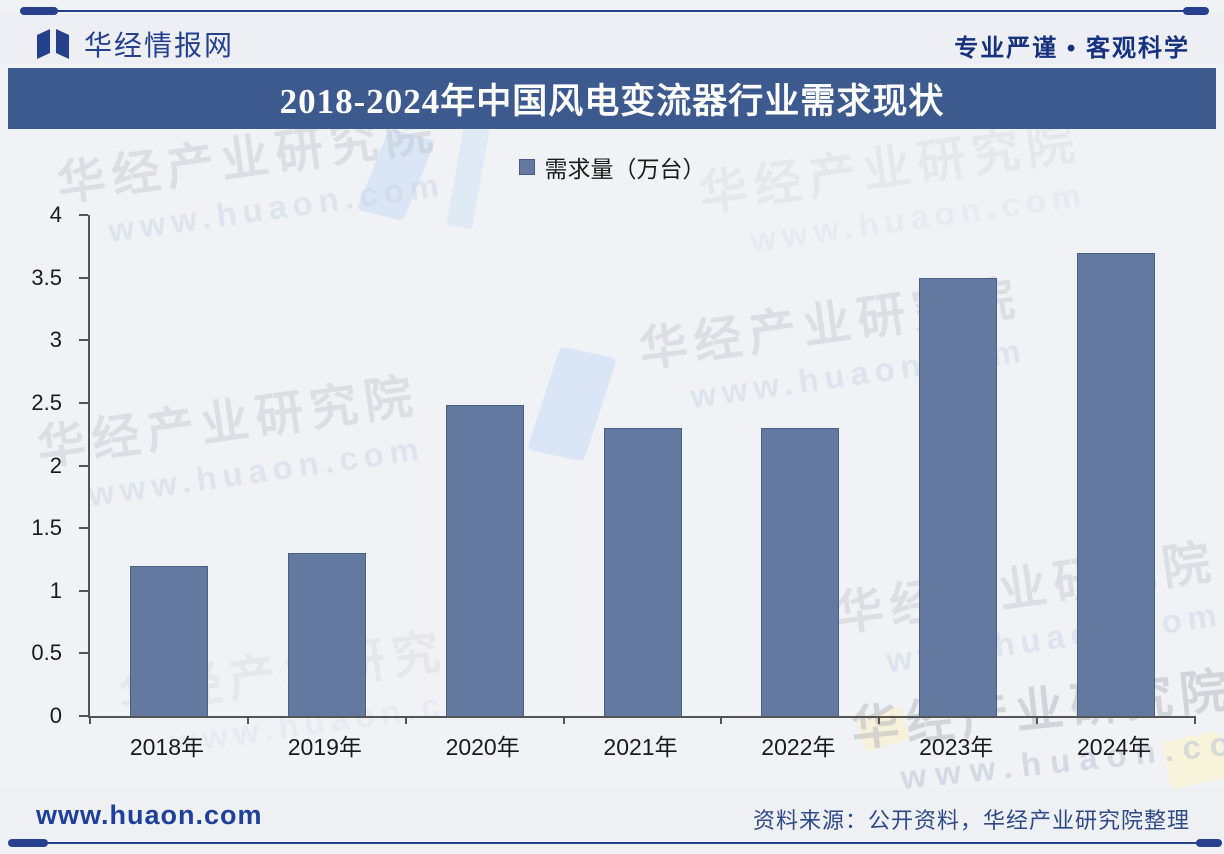  What do you see at coordinates (38, 465) in the screenshot?
I see `y-axis: 0 0.5 1 1.5 2 2.5 3 3.5 4` at bounding box center [38, 465].